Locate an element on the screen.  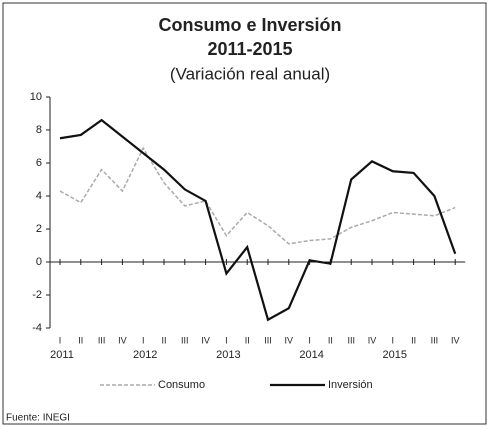
legend-label: Inversión is located at coordinates (350, 385).